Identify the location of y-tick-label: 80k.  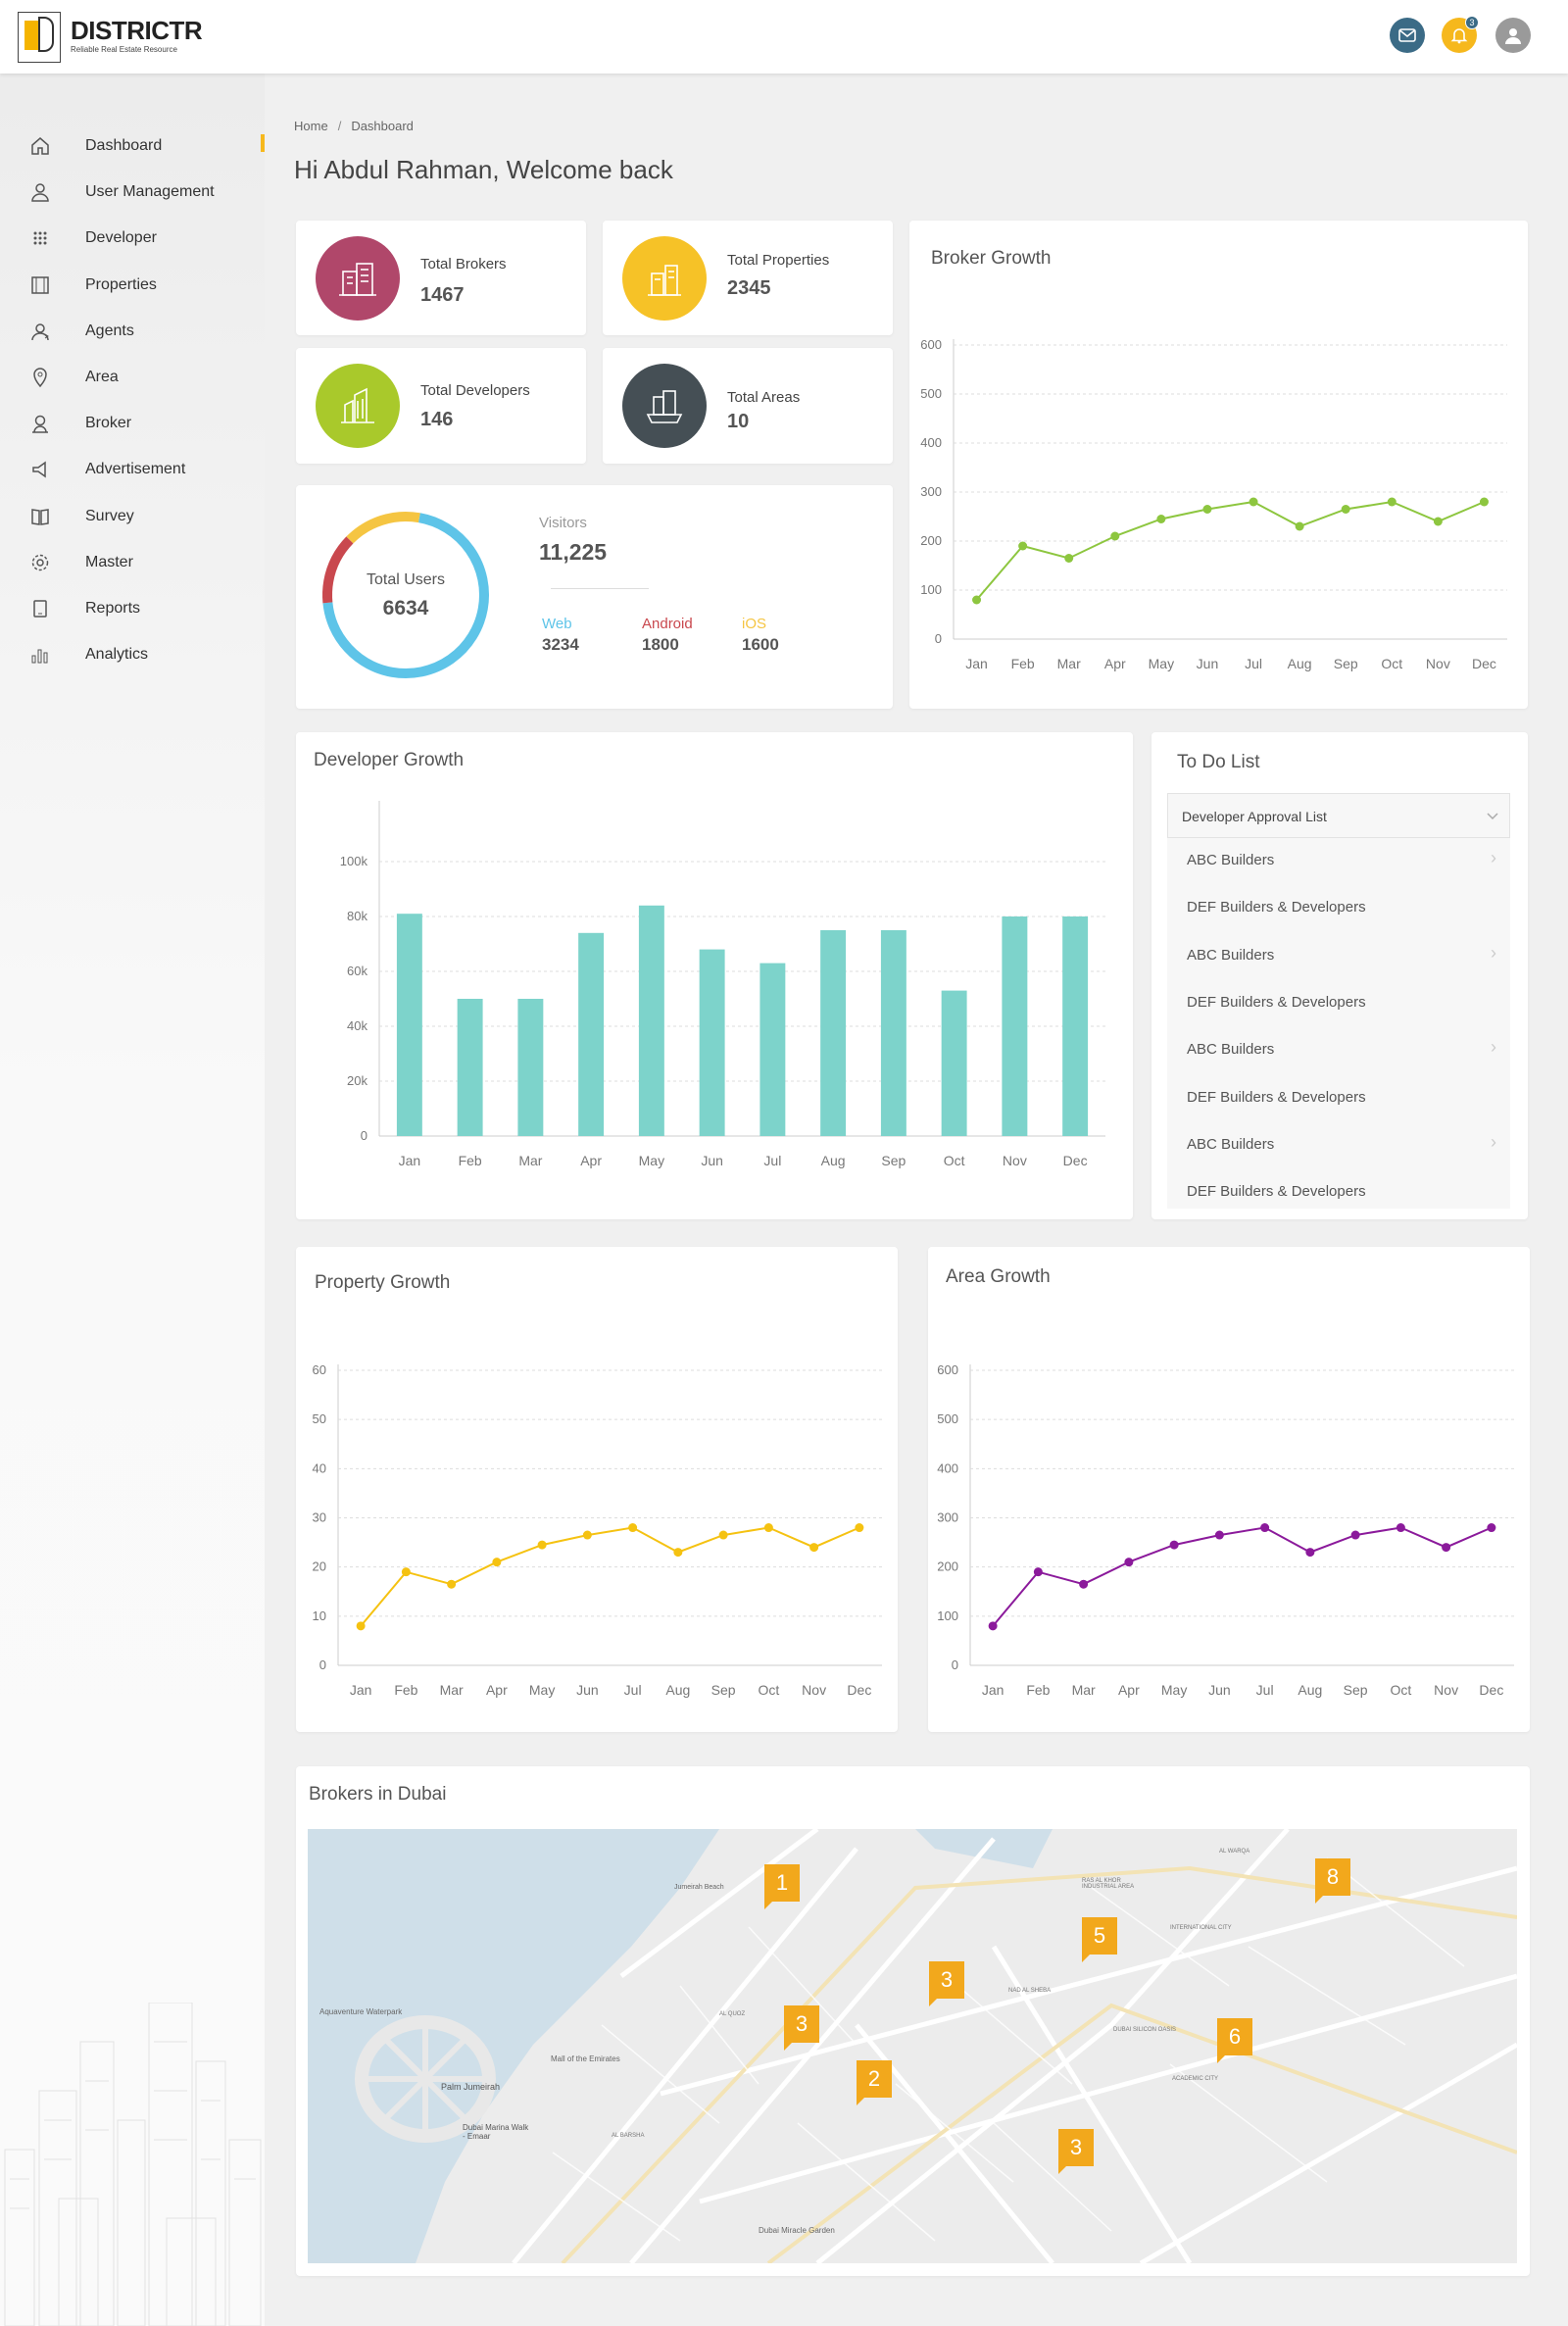
(357, 916).